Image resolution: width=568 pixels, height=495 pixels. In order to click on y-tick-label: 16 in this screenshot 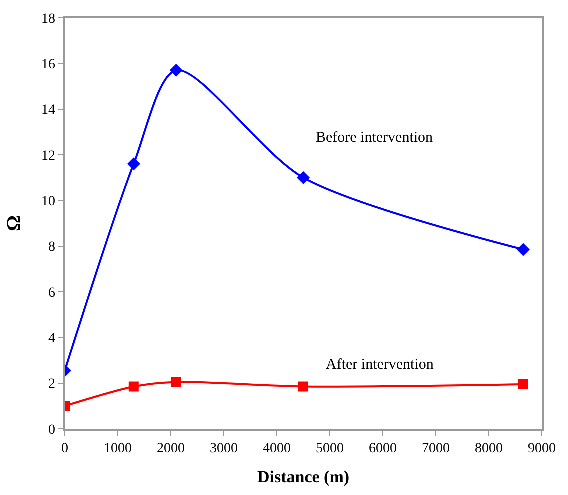, I will do `click(48, 65)`.